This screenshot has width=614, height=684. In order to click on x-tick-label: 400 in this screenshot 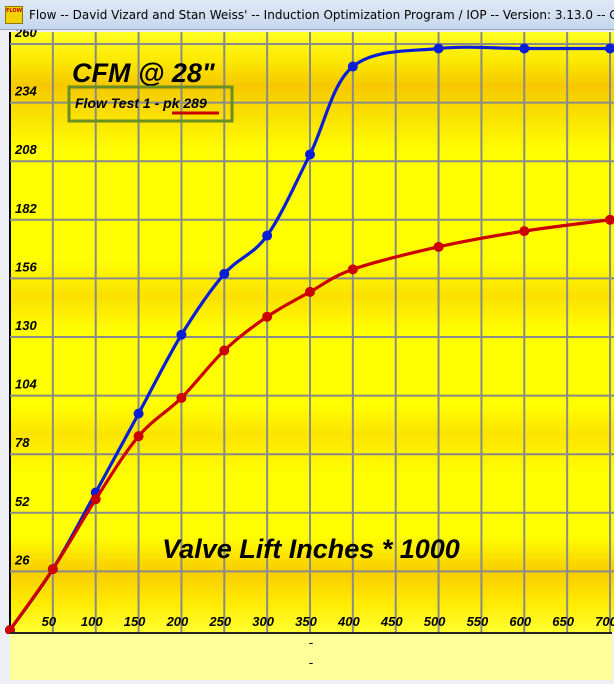, I will do `click(348, 621)`.